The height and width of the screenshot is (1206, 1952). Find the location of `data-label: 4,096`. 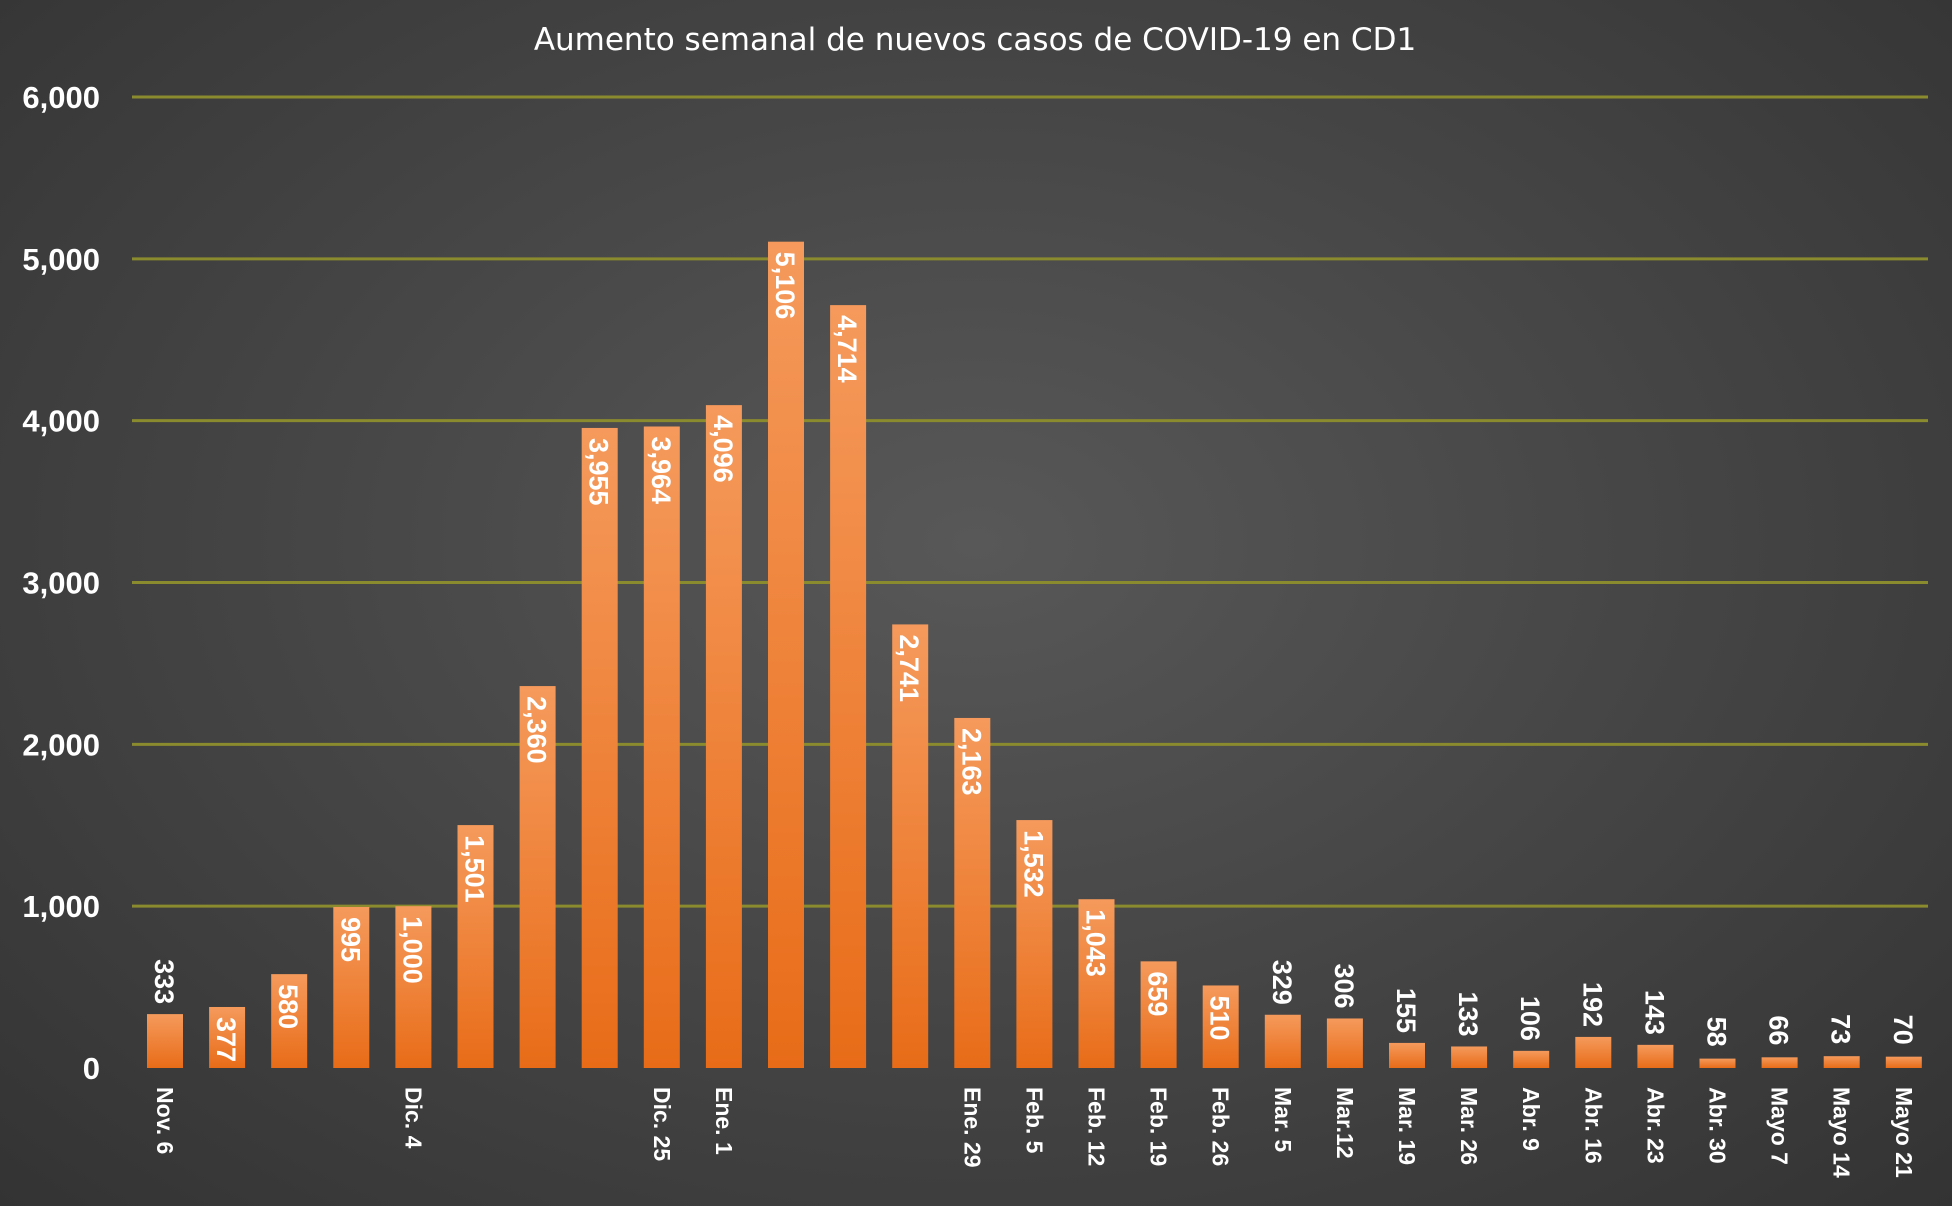

data-label: 4,096 is located at coordinates (723, 449).